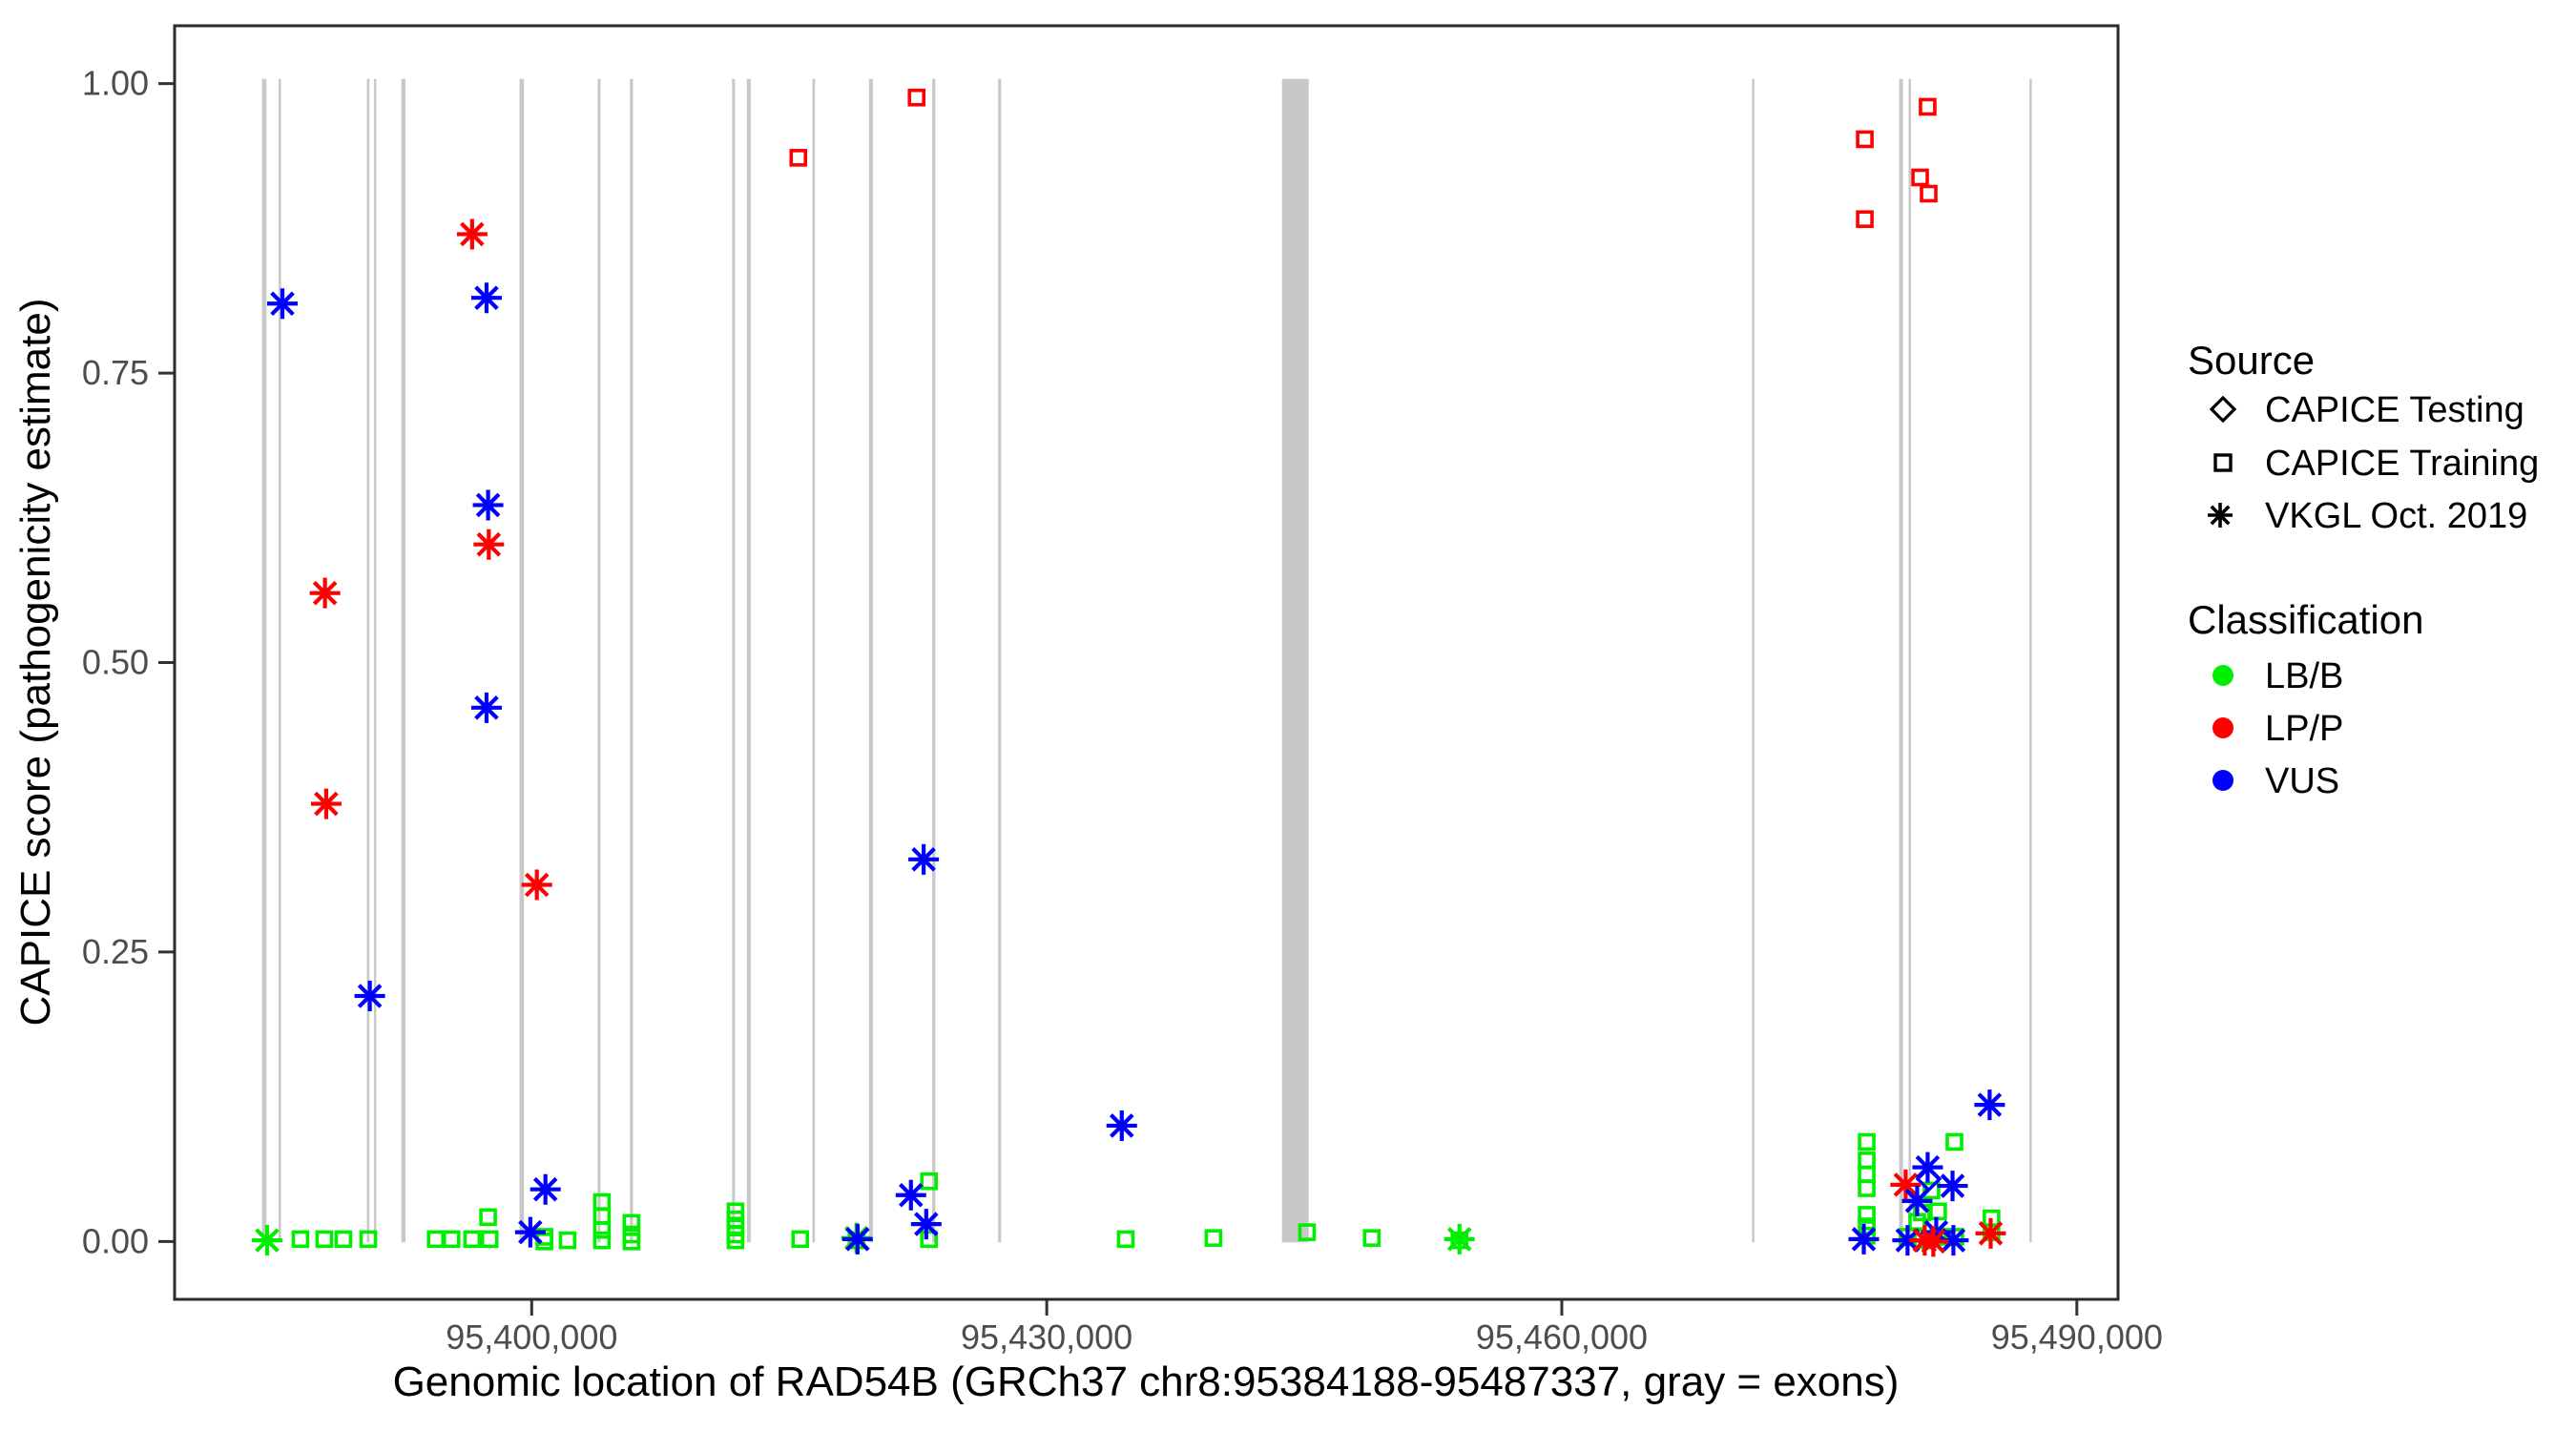 The image size is (2576, 1431). Describe the element at coordinates (1046, 1337) in the screenshot. I see `x-tick-label: 95,430,000` at that location.